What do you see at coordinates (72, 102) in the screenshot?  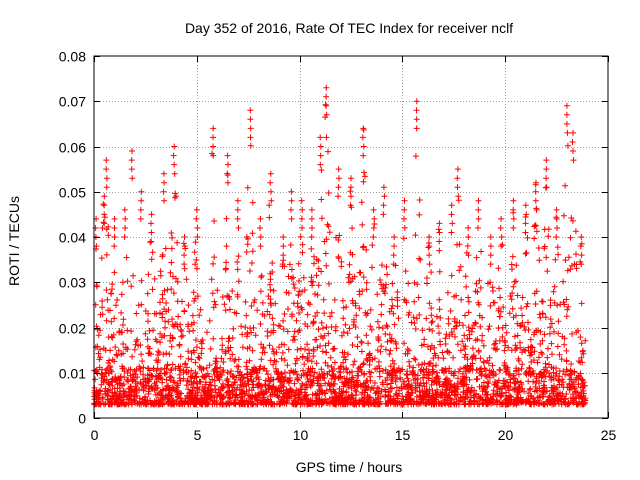 I see `y-tick-label: 0.07` at bounding box center [72, 102].